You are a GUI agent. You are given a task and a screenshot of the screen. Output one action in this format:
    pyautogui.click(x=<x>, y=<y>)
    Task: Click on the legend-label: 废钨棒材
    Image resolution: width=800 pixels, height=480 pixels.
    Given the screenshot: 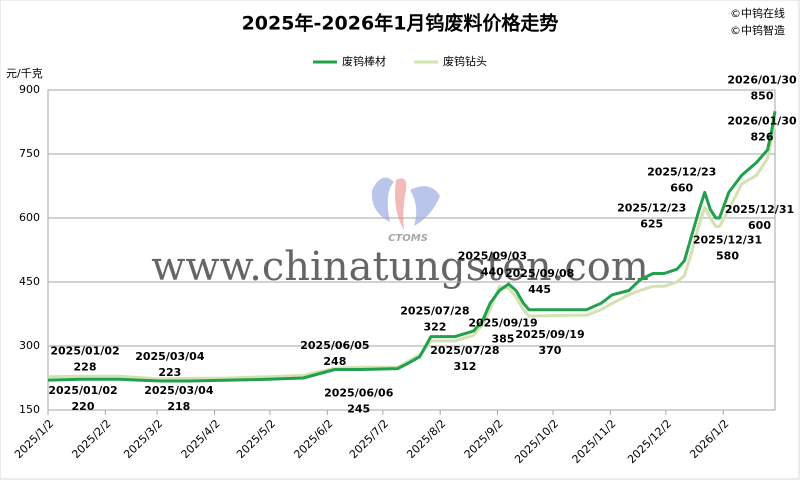 What is the action you would take?
    pyautogui.click(x=364, y=61)
    